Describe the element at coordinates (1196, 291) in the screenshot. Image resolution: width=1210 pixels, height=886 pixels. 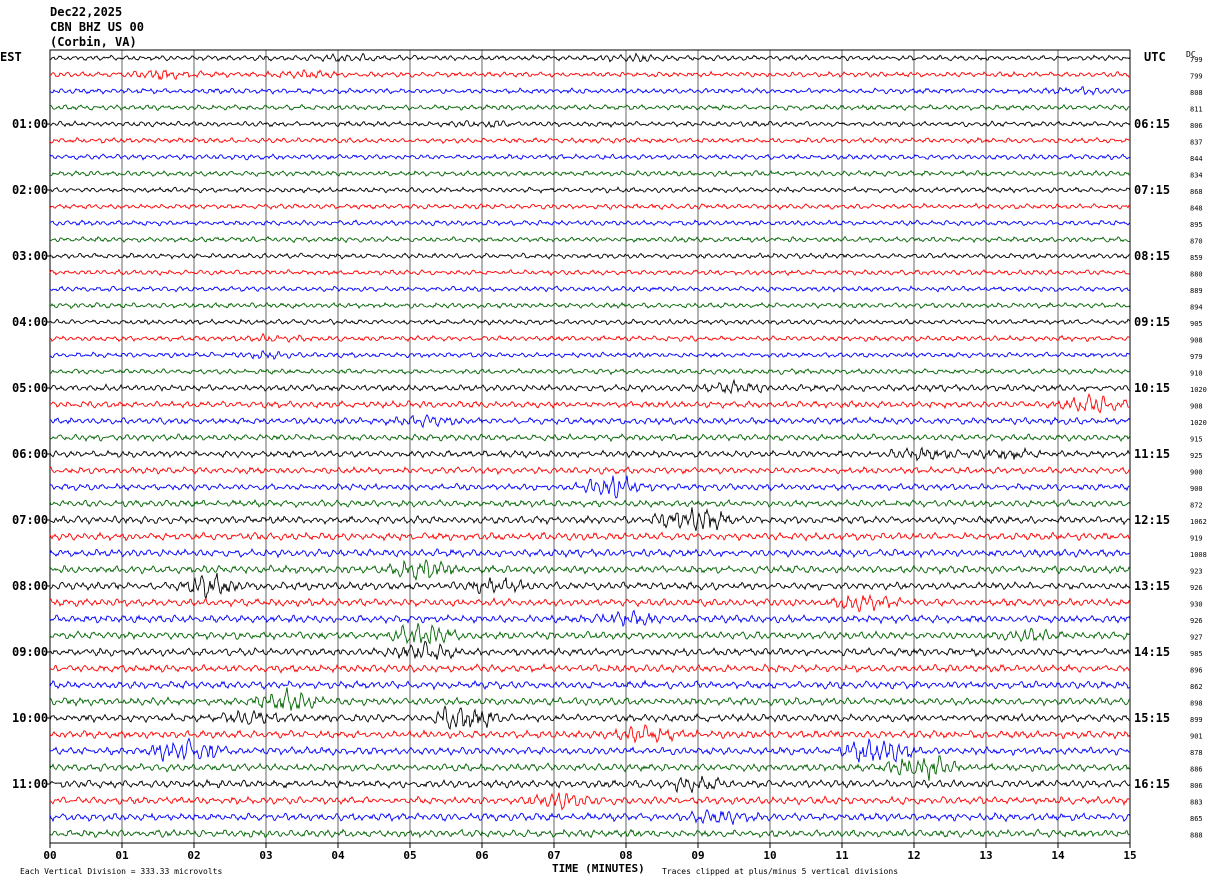
I see `dc-offset-label: 889` at that location.